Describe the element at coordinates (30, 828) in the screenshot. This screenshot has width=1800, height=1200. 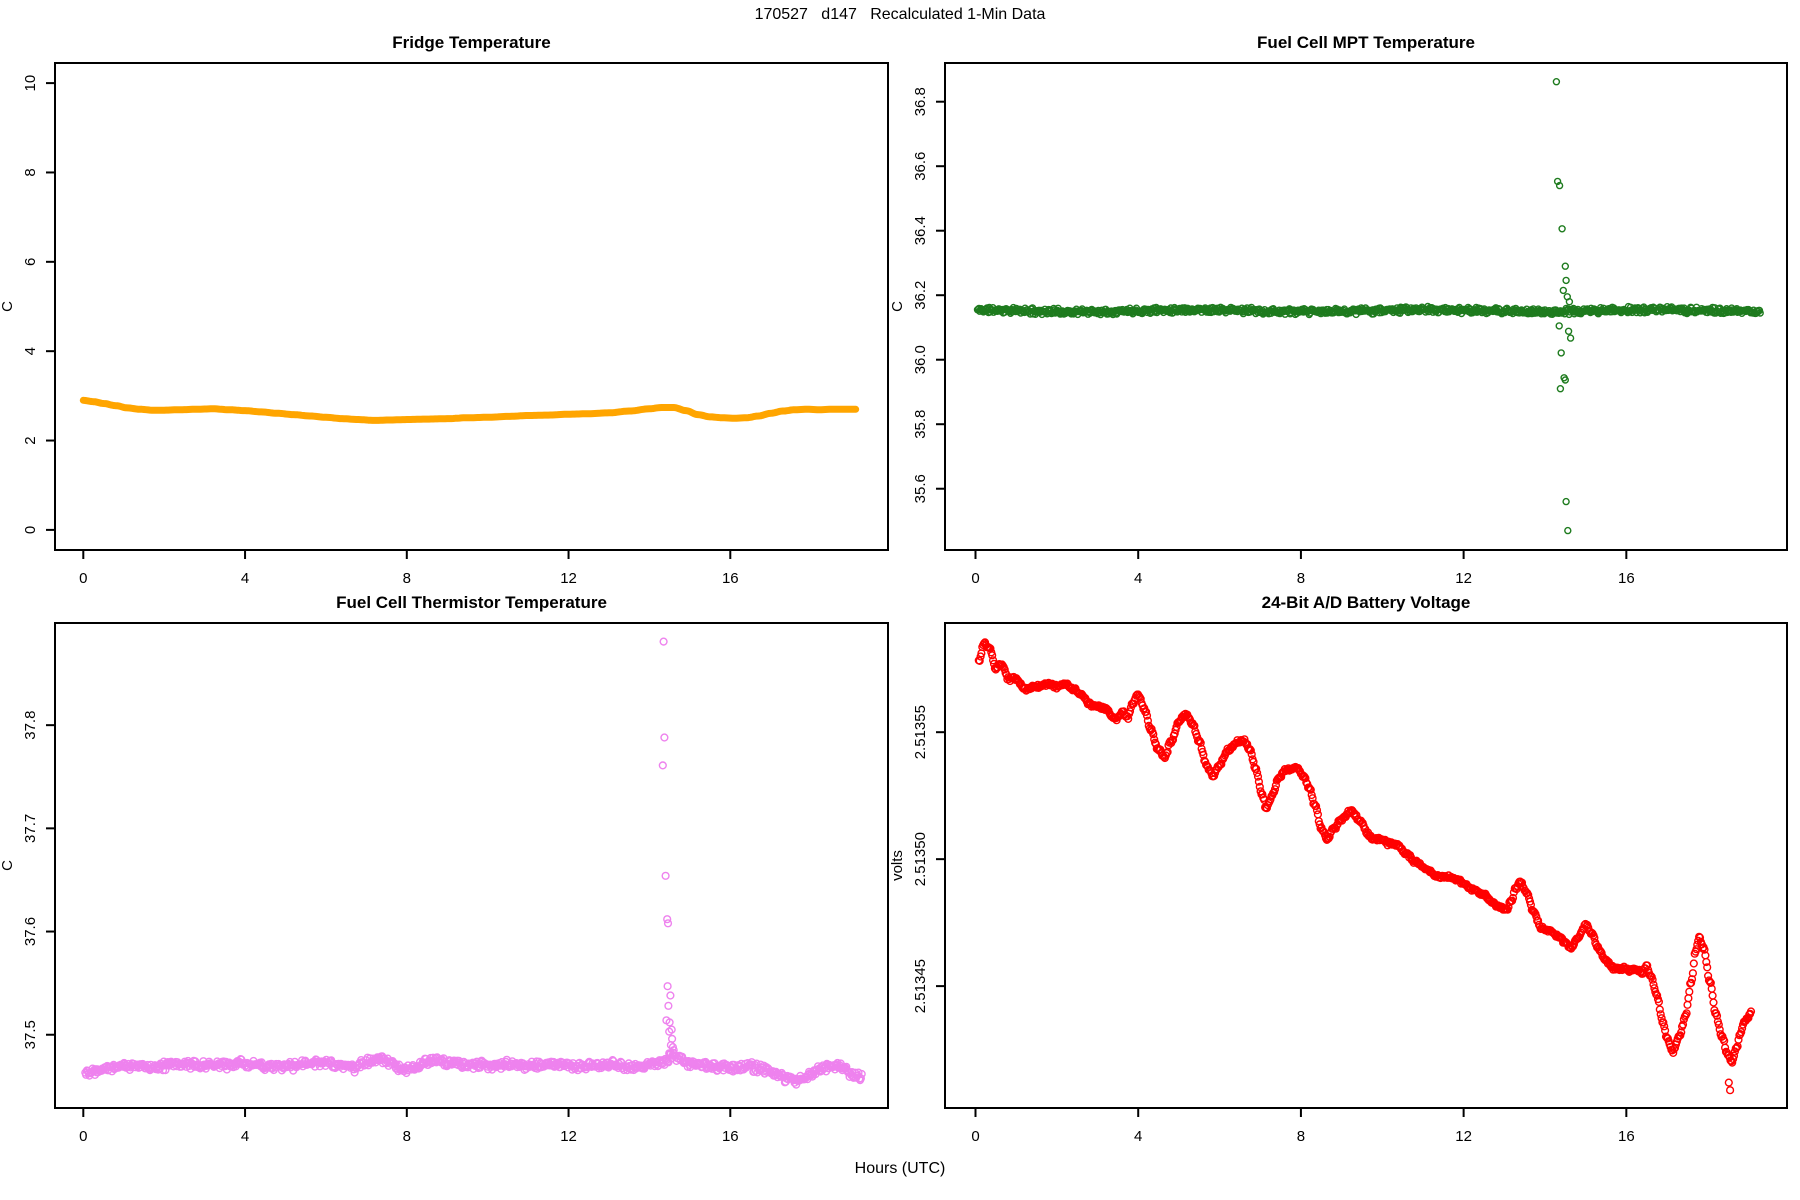
I see `y-tick-label: 37.7` at that location.